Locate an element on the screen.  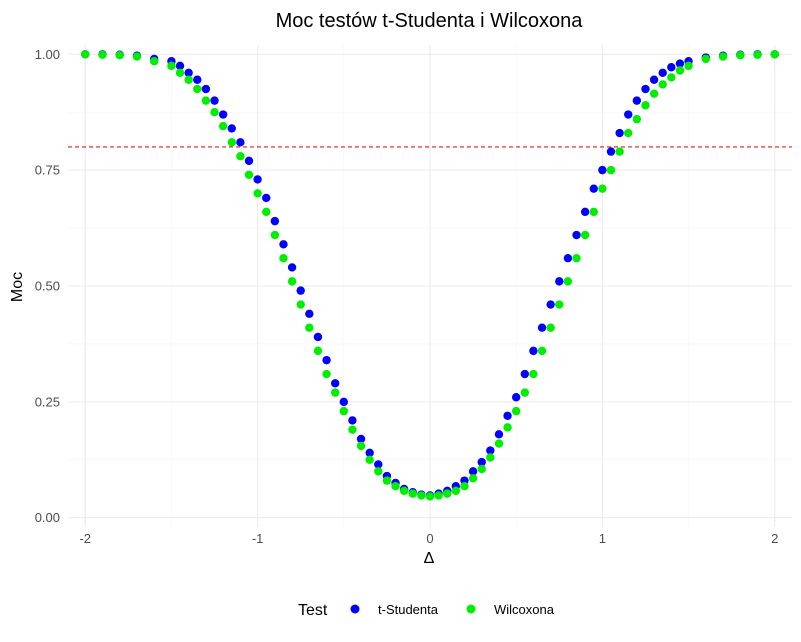
x-axis-title: Δ is located at coordinates (429, 558).